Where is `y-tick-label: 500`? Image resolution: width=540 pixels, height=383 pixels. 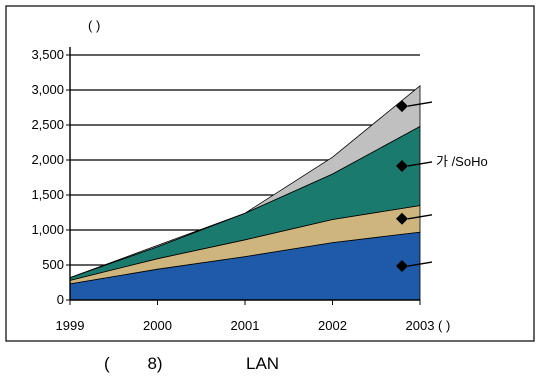
y-tick-label: 500 is located at coordinates (53, 264).